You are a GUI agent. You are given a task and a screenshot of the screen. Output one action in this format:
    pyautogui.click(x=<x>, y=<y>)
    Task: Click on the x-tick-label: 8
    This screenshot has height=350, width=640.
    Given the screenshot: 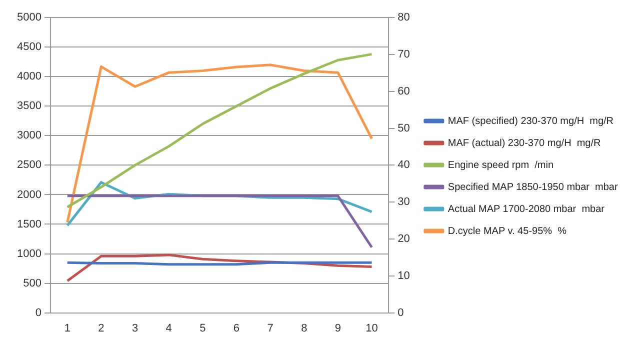 What is the action you would take?
    pyautogui.click(x=304, y=328)
    